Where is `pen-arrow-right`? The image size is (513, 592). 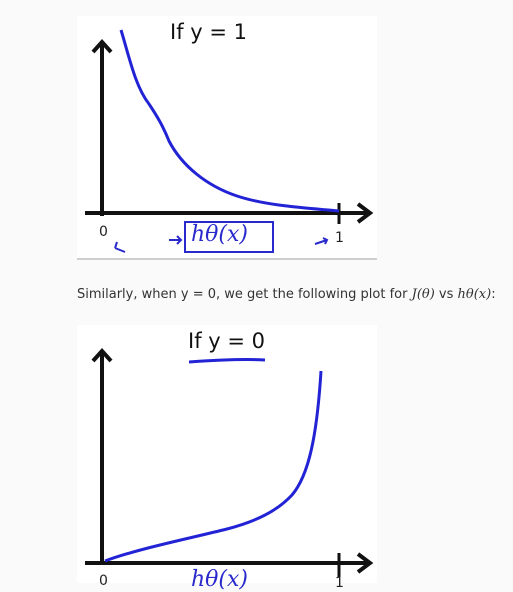 pen-arrow-right is located at coordinates (321, 241).